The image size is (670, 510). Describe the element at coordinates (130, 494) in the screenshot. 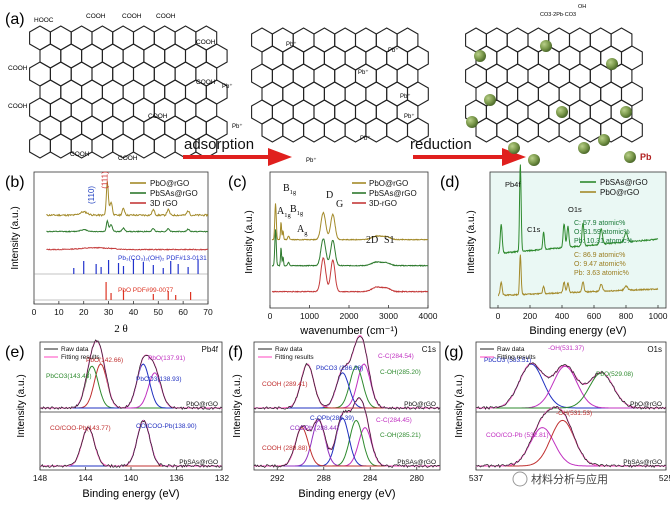

I see `panel-e-xlabel: Binding energy (eV)` at that location.